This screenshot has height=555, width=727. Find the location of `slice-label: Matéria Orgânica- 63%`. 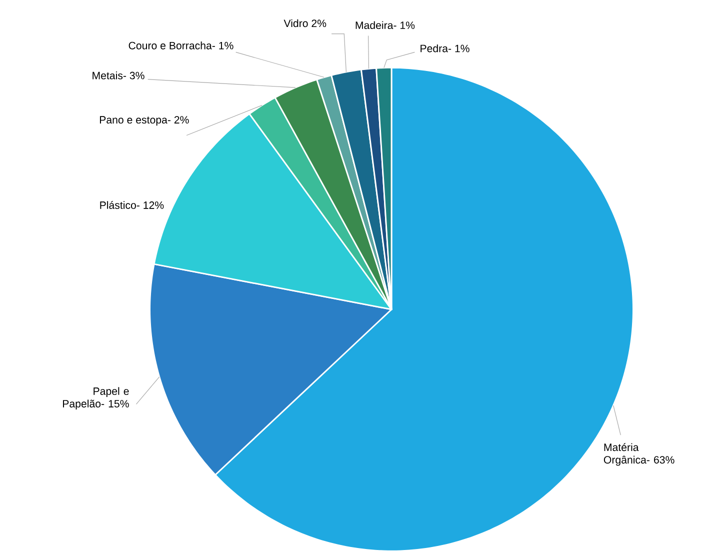

slice-label: Matéria Orgânica- 63% is located at coordinates (639, 454).